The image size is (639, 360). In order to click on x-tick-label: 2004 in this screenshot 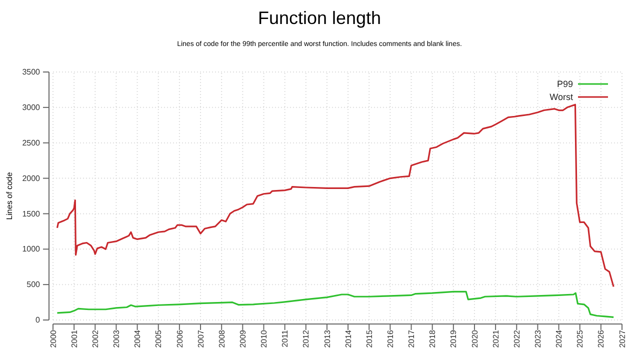, I will do `click(137, 338)`.